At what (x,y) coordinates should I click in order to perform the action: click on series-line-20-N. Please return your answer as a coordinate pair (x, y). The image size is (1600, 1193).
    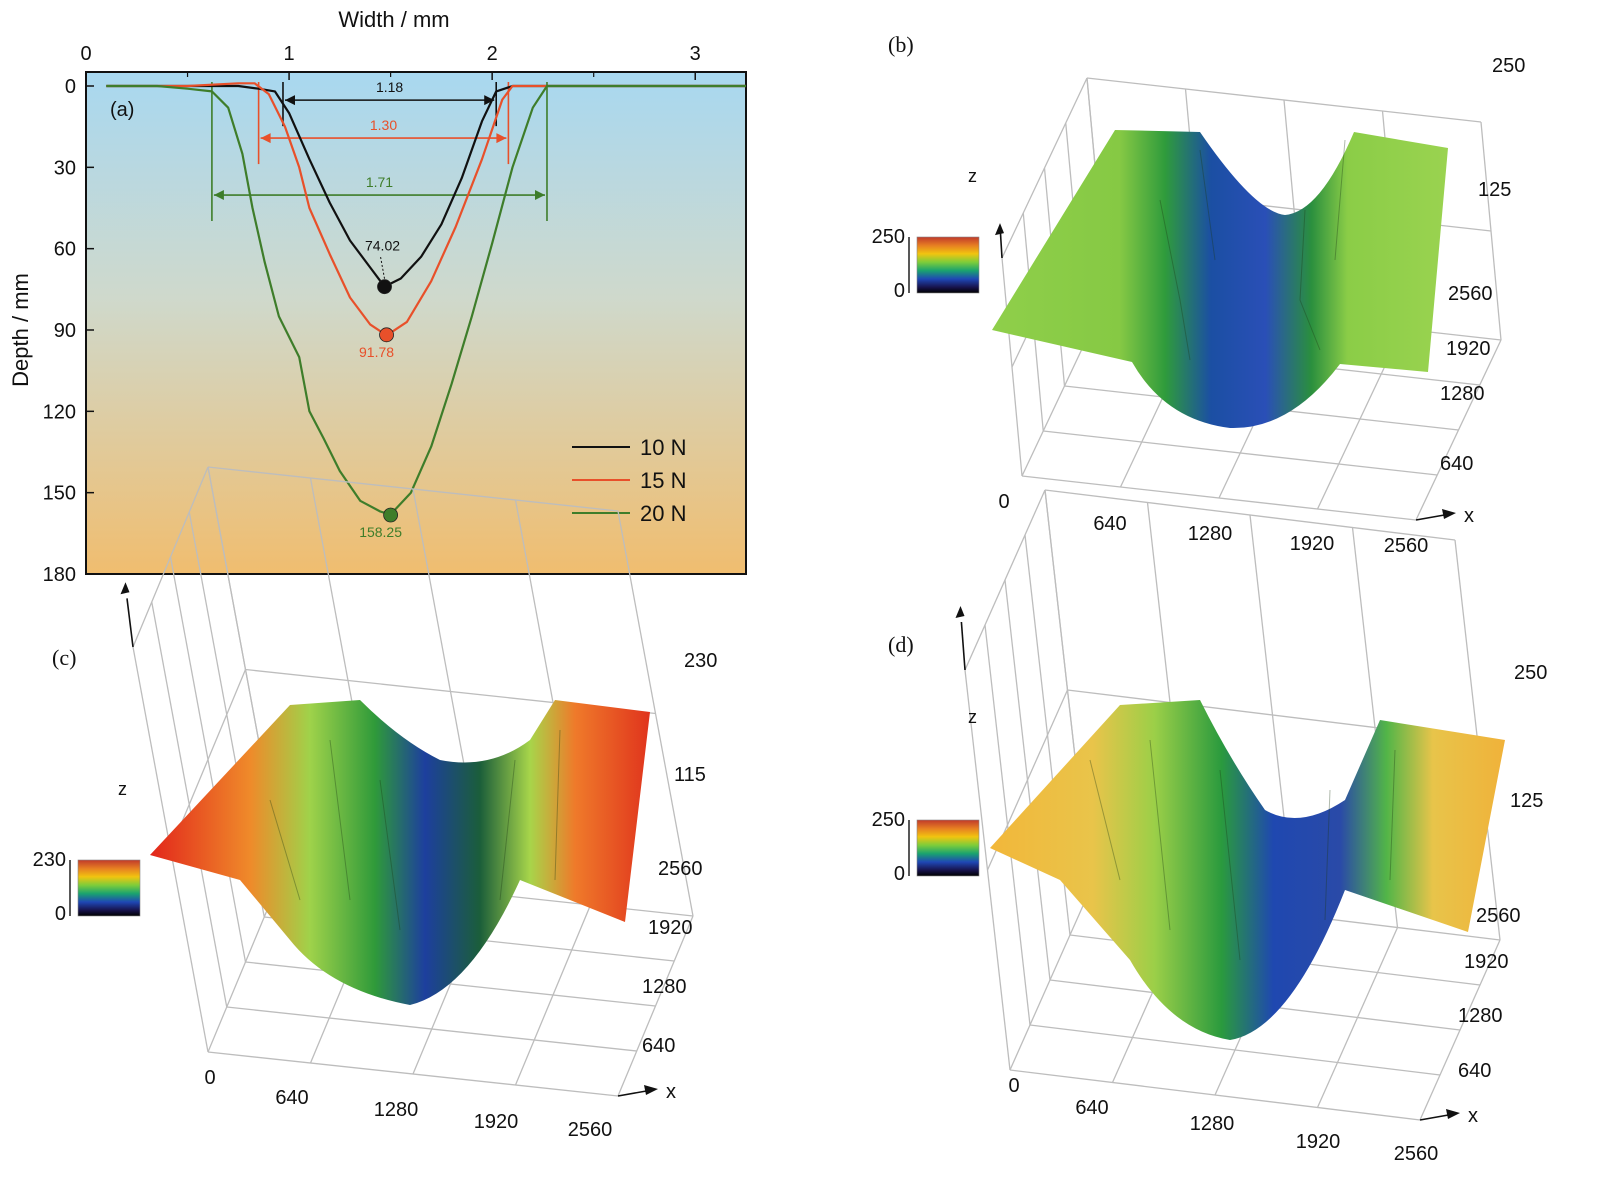
    Looking at the image, I should click on (426, 300).